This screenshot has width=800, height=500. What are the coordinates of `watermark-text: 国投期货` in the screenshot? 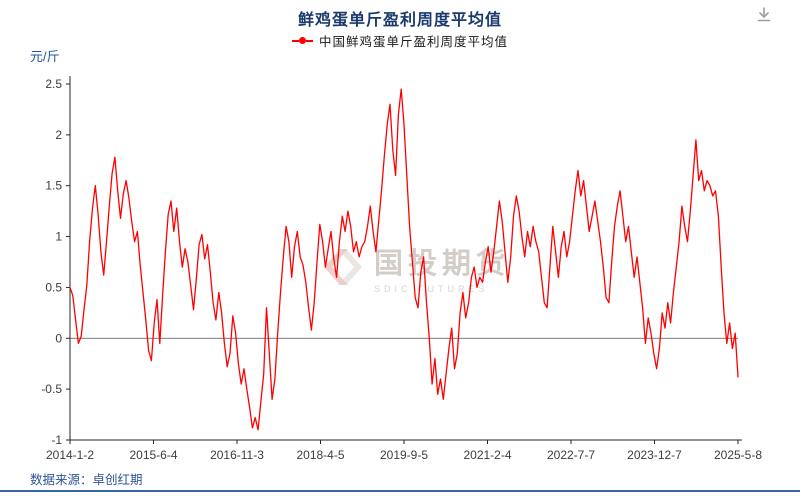 It's located at (442, 264).